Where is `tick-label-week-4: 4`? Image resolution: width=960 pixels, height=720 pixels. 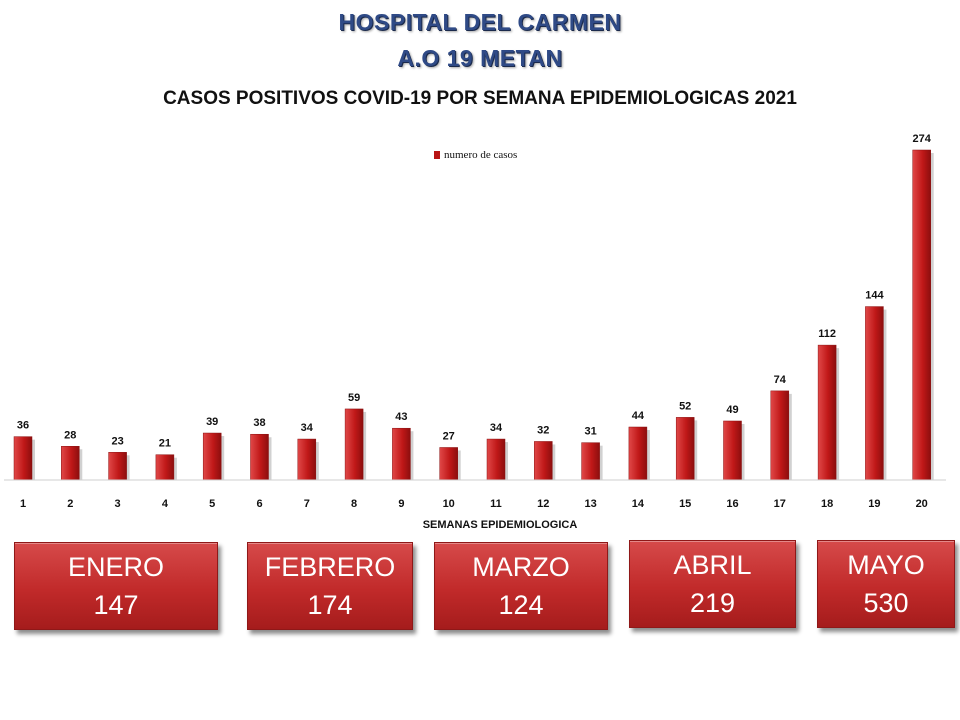 tick-label-week-4: 4 is located at coordinates (165, 504).